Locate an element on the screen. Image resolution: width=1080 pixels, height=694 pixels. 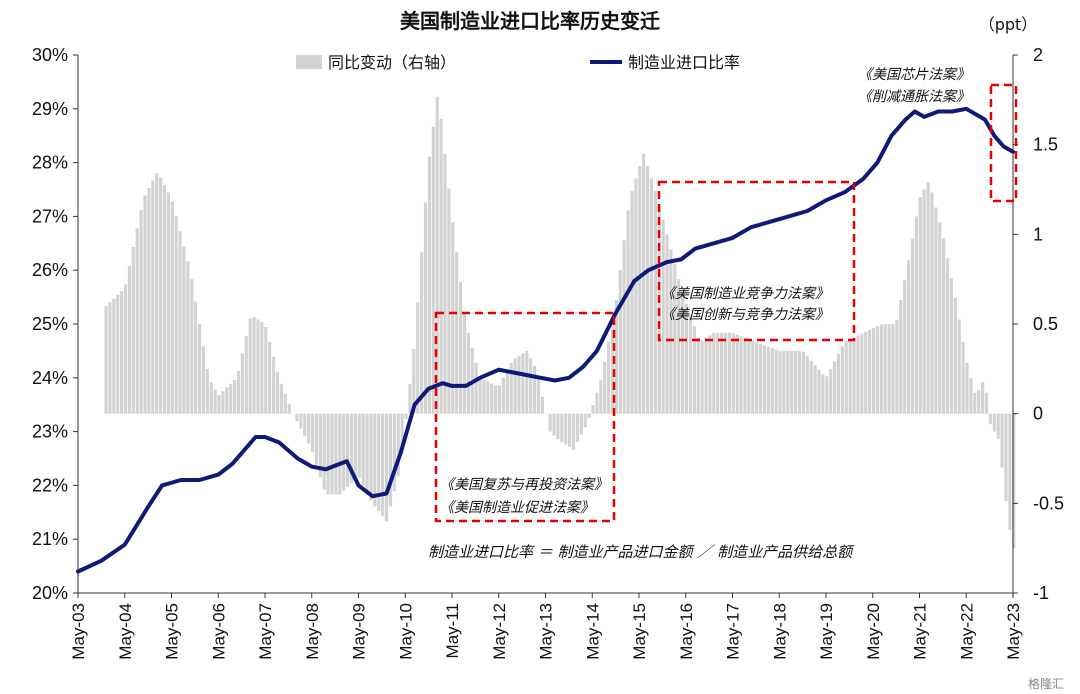
annotation-2022-line1: 《美国芯片法案》 is located at coordinates (914, 75).